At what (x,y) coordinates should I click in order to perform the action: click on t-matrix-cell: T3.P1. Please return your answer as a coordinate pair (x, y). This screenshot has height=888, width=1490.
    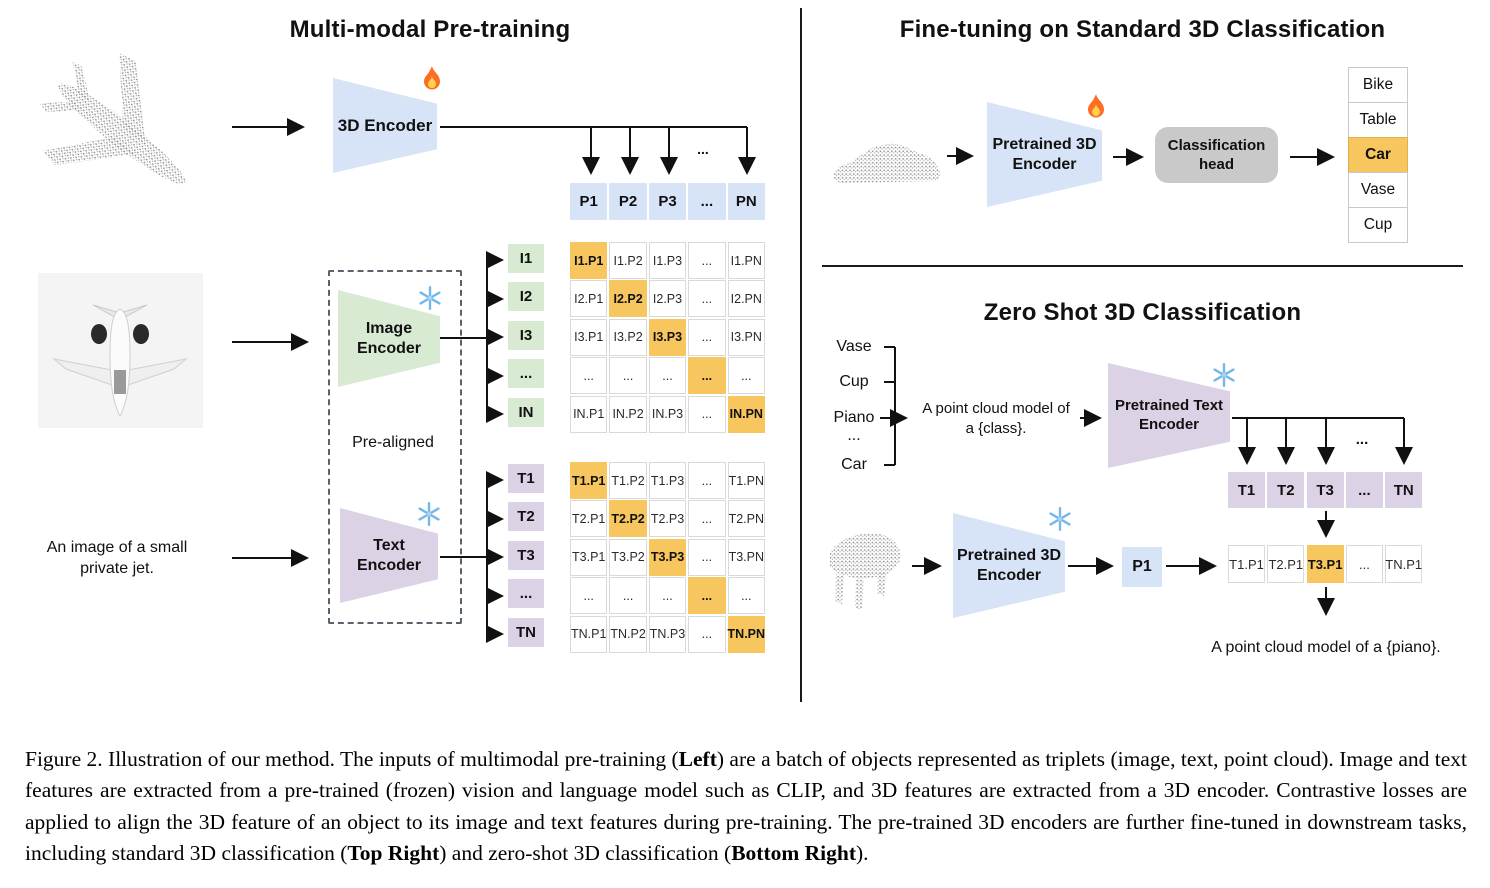
    Looking at the image, I should click on (589, 557).